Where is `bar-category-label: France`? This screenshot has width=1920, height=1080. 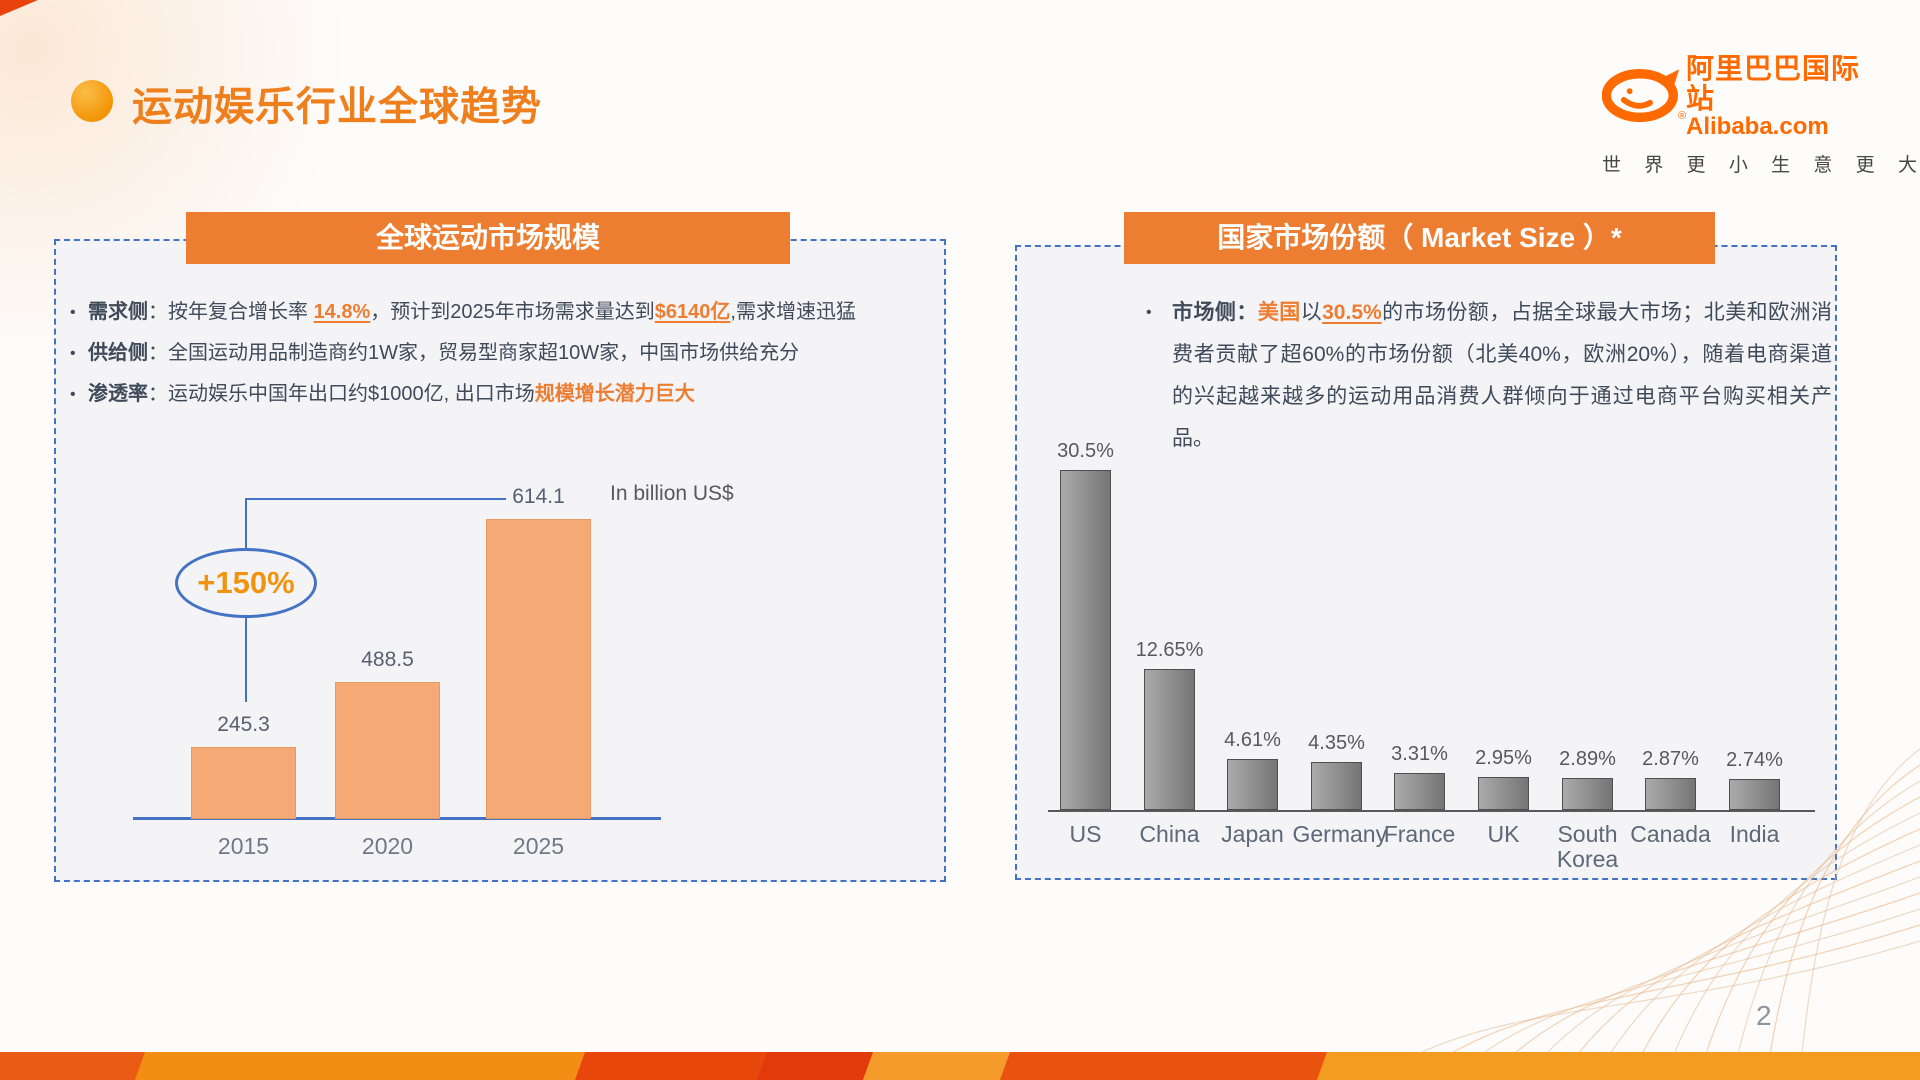 bar-category-label: France is located at coordinates (1419, 834).